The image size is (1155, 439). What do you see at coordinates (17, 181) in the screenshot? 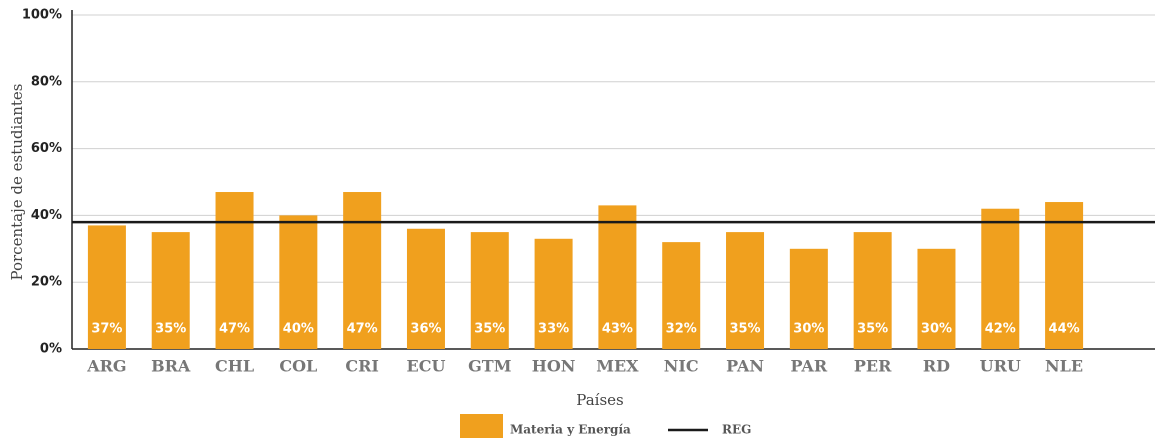
I see `y-axis-title: Porcentaje de estudiantes` at bounding box center [17, 181].